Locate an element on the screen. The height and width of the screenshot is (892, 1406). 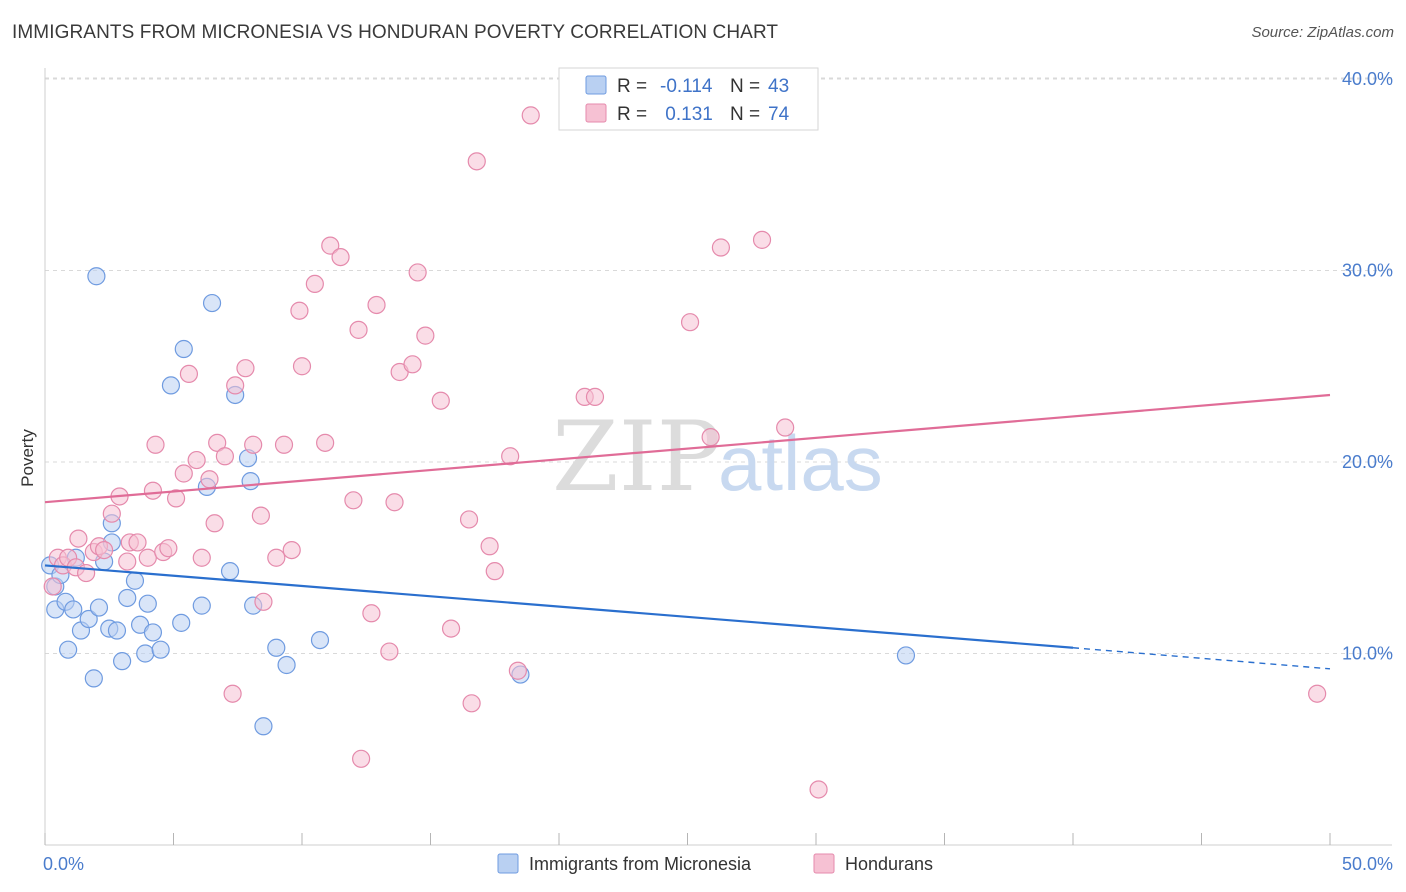
legend-n-label-hondurans: N = is located at coordinates (745, 114).